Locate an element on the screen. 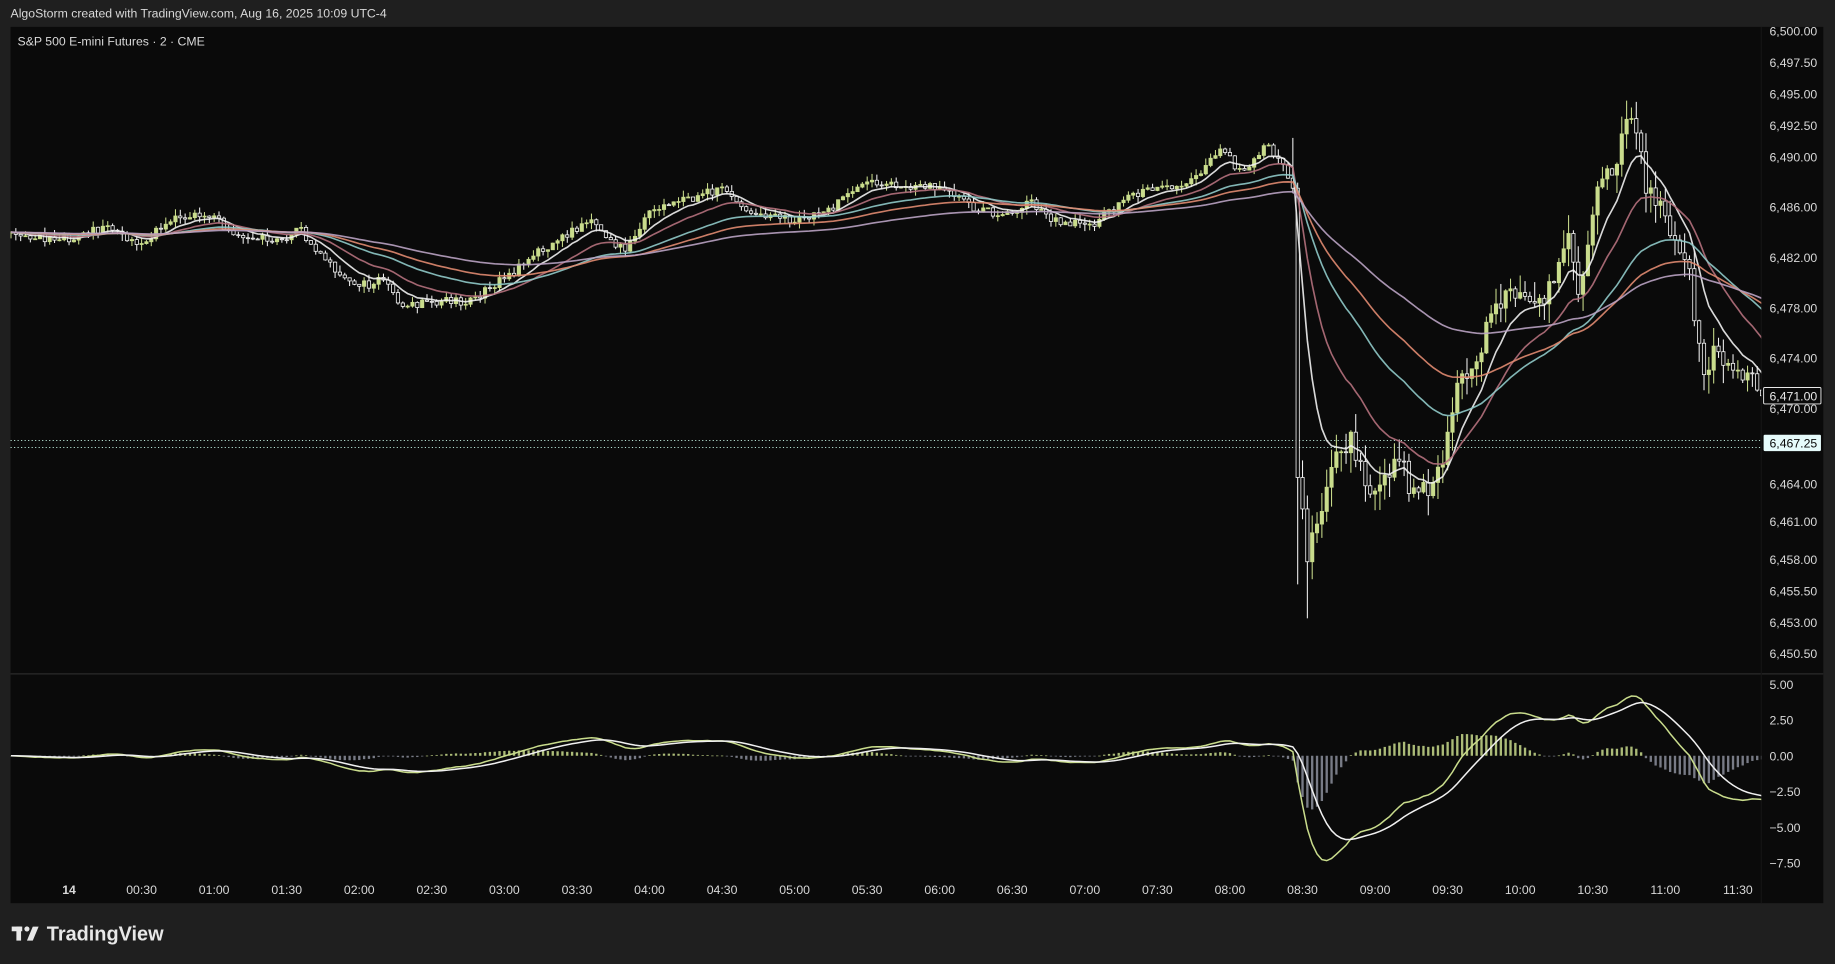 The height and width of the screenshot is (964, 1835). tradingview-logo: TradingView is located at coordinates (87, 935).